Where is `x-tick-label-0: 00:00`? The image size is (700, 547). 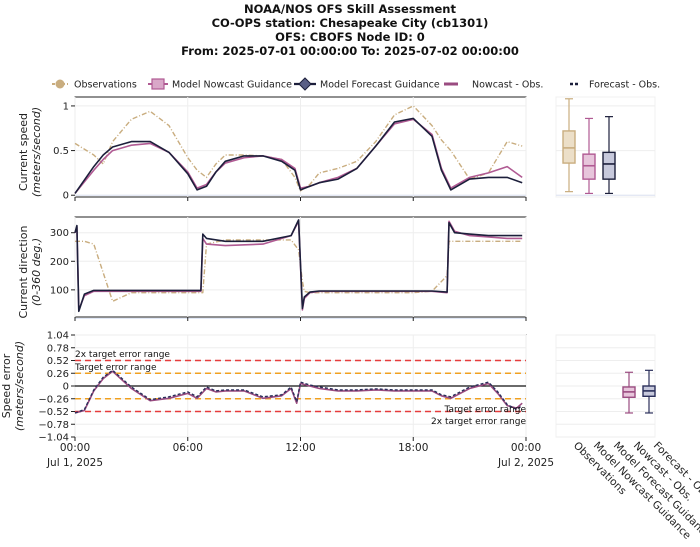
x-tick-label-0: 00:00 is located at coordinates (75, 448).